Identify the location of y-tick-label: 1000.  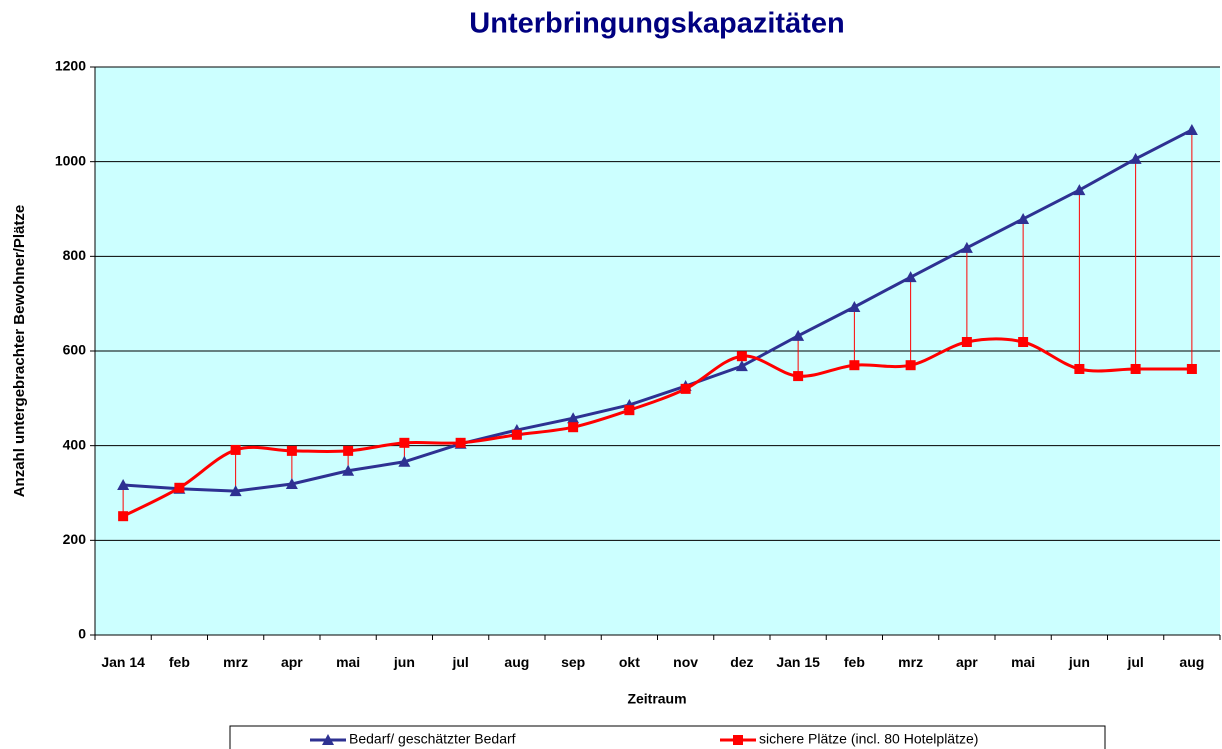
(70, 160).